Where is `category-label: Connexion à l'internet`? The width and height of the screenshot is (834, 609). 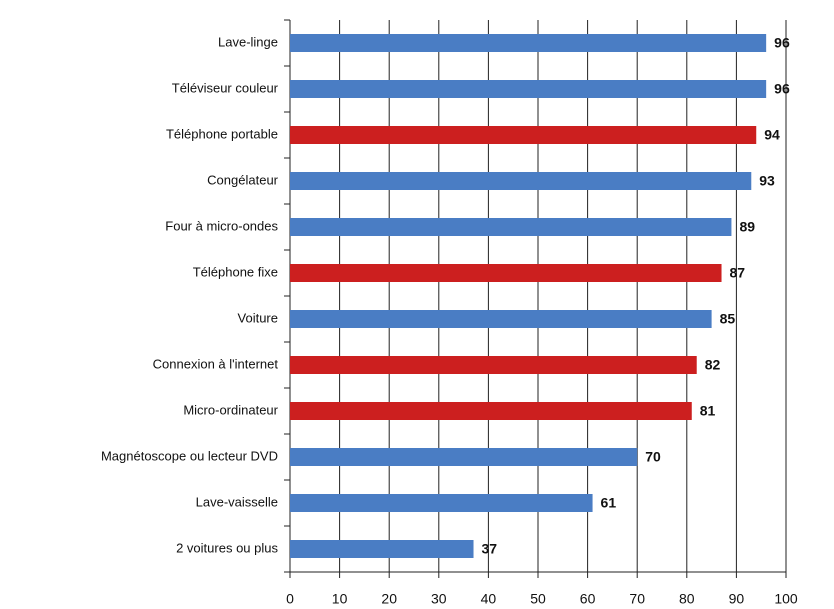
category-label: Connexion à l'internet is located at coordinates (216, 363).